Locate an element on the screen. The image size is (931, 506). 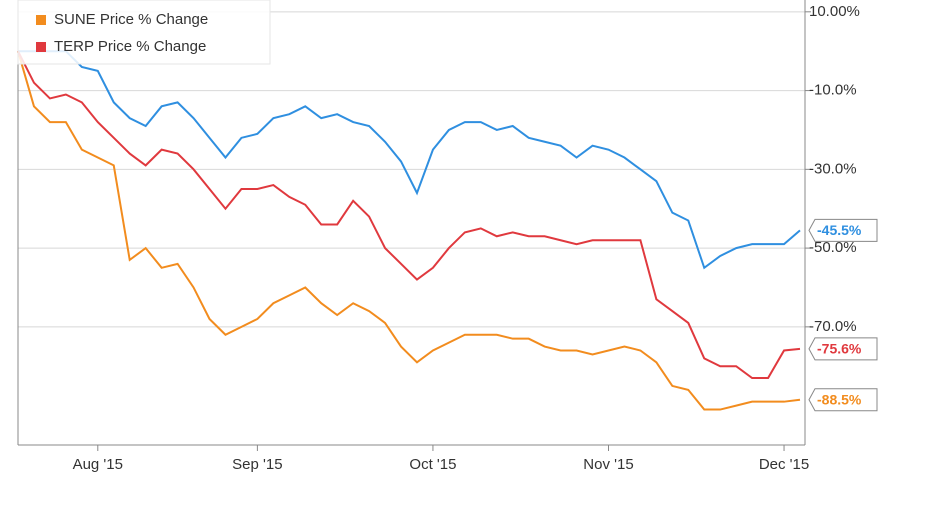
legend-box is located at coordinates (144, 32).